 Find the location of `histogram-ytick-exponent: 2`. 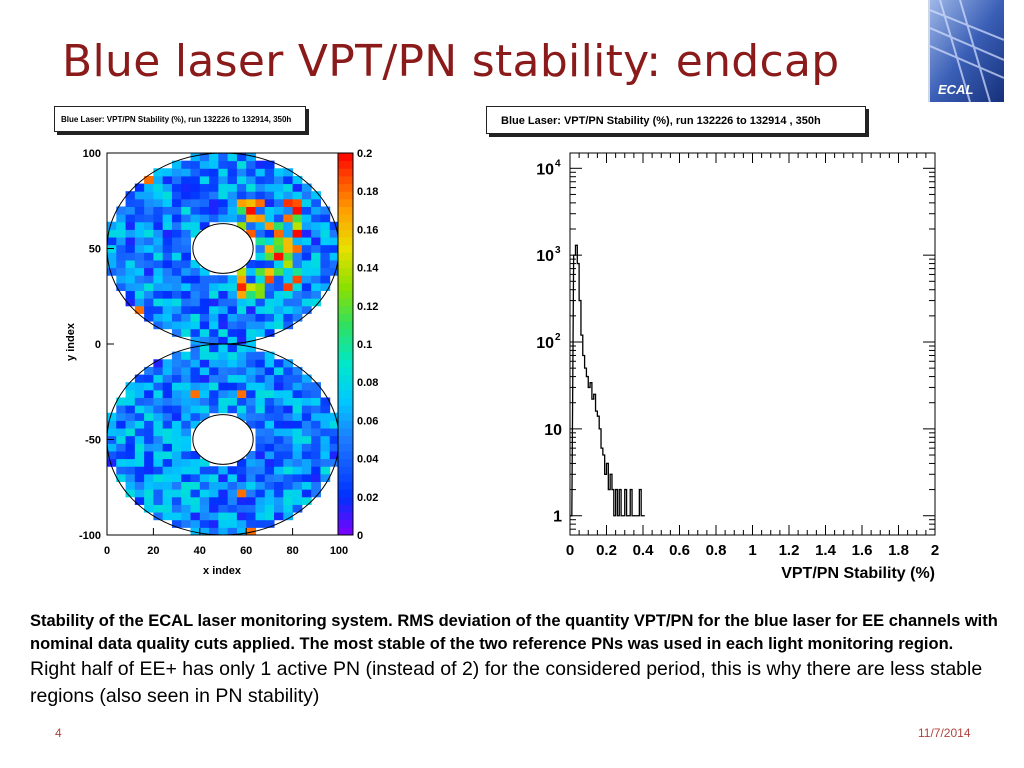

histogram-ytick-exponent: 2 is located at coordinates (558, 337).